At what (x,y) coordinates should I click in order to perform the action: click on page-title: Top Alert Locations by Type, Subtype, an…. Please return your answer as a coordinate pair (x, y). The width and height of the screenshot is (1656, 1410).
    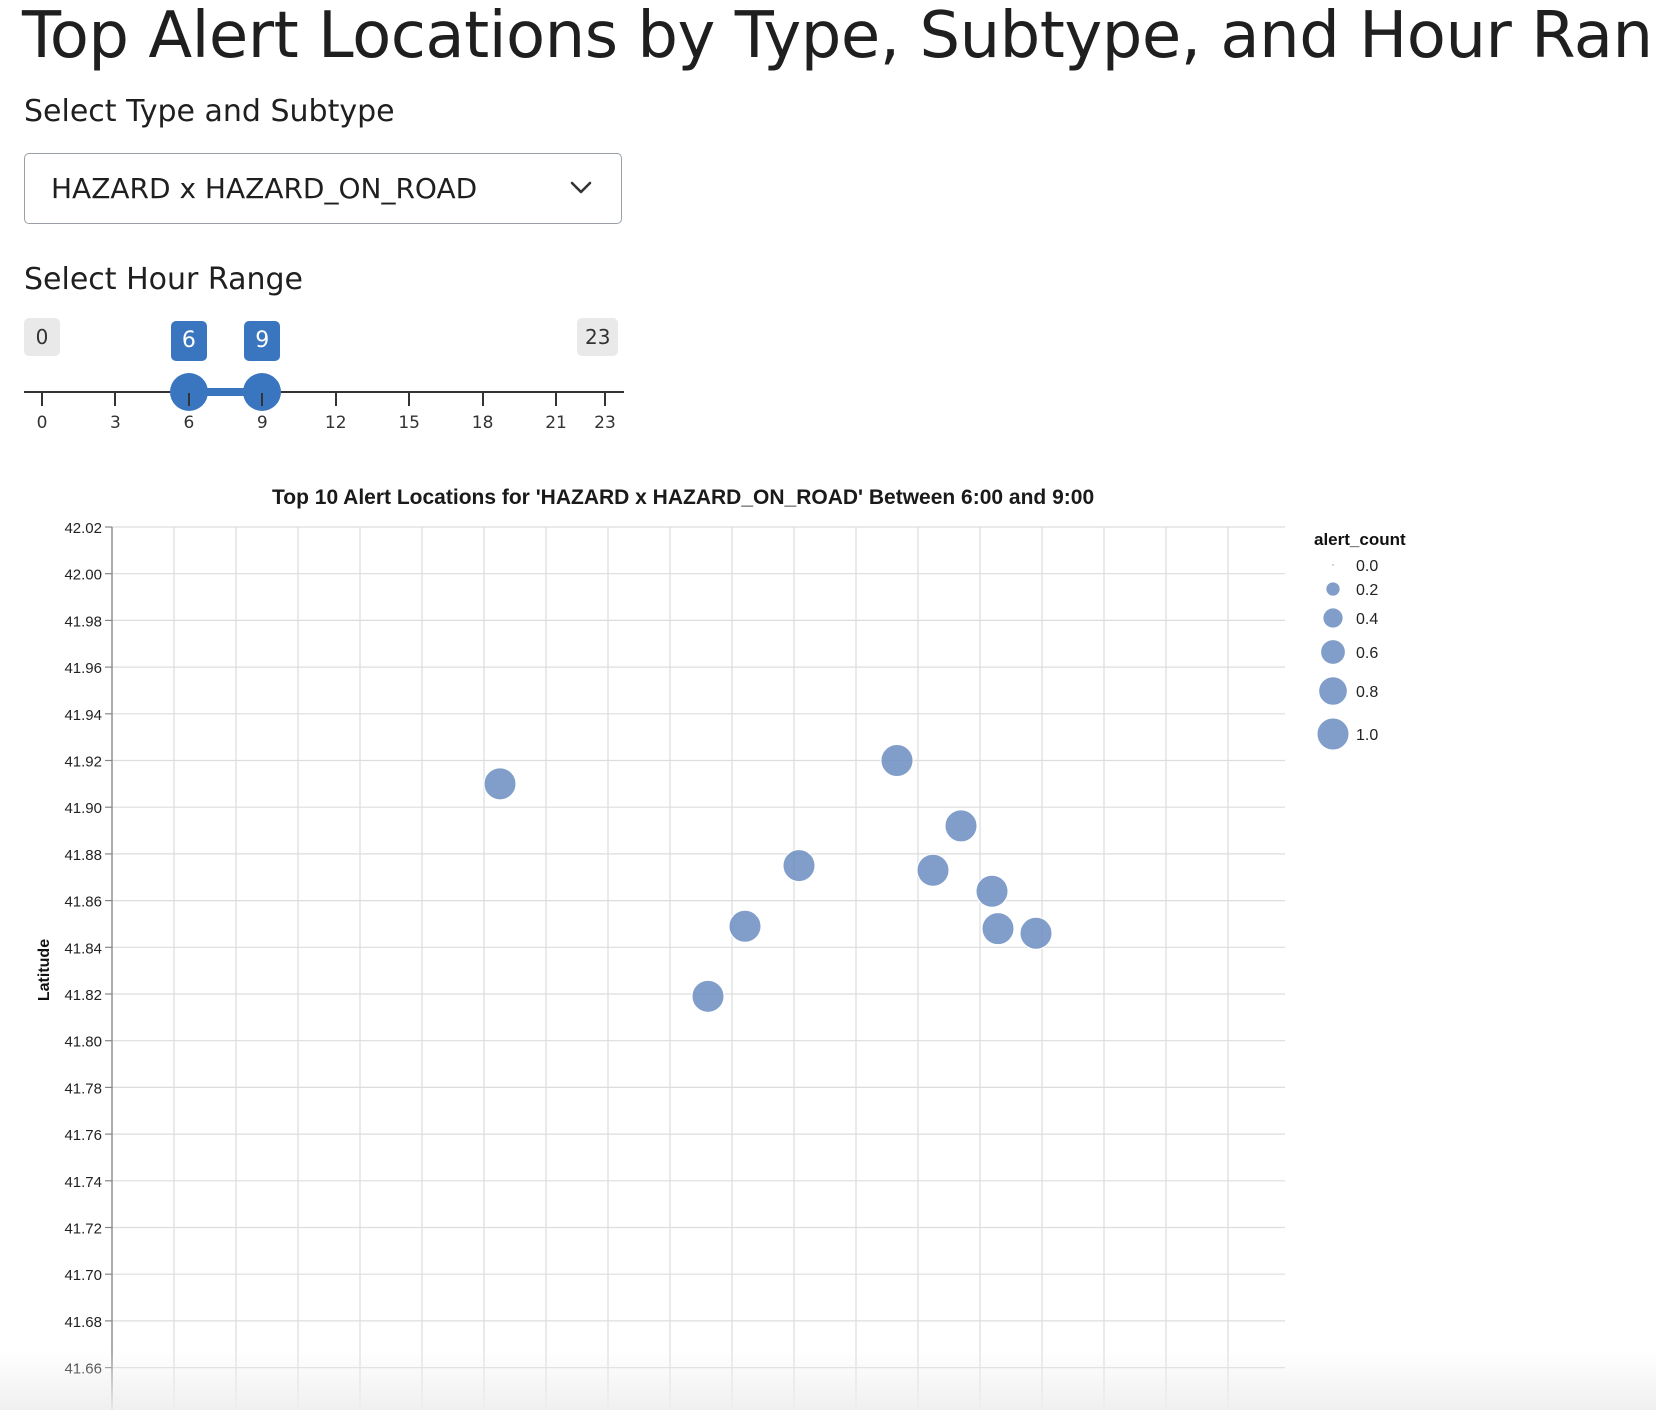
    Looking at the image, I should click on (839, 36).